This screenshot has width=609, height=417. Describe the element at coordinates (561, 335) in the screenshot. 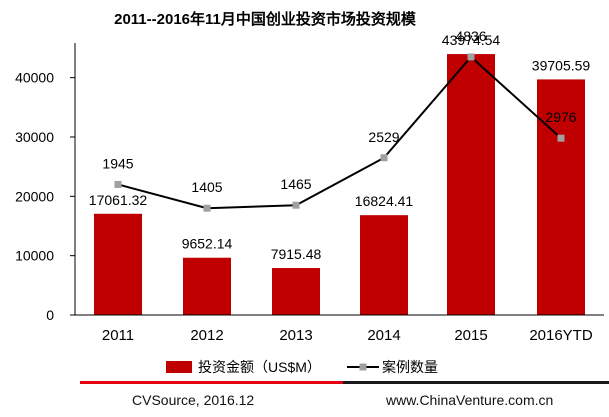

I see `x-tick-label: 2016YTD` at that location.